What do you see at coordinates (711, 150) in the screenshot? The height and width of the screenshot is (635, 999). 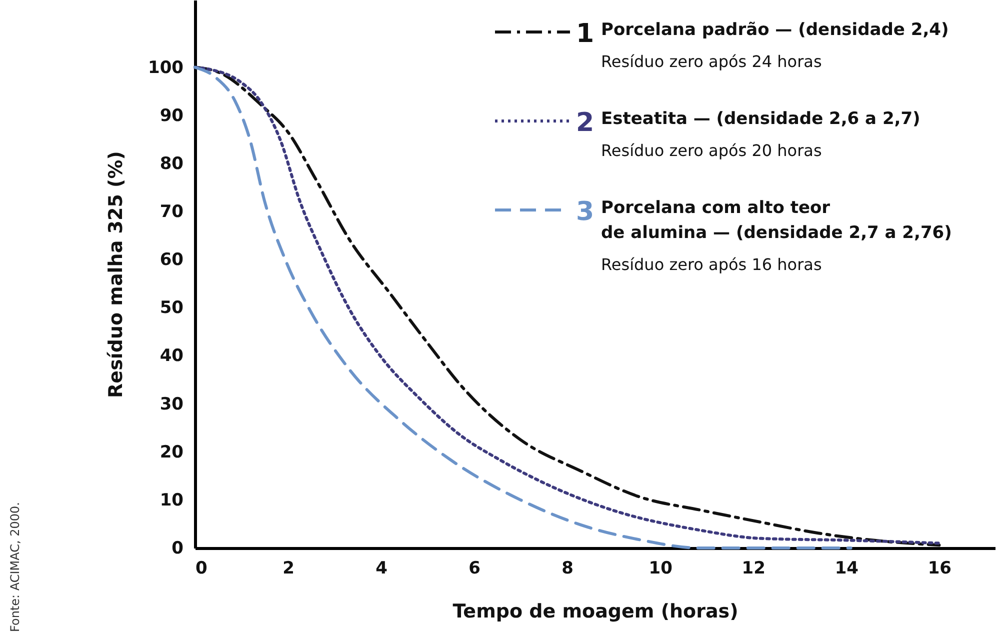 I see `annotation: Resíduo zero após 20 horas` at bounding box center [711, 150].